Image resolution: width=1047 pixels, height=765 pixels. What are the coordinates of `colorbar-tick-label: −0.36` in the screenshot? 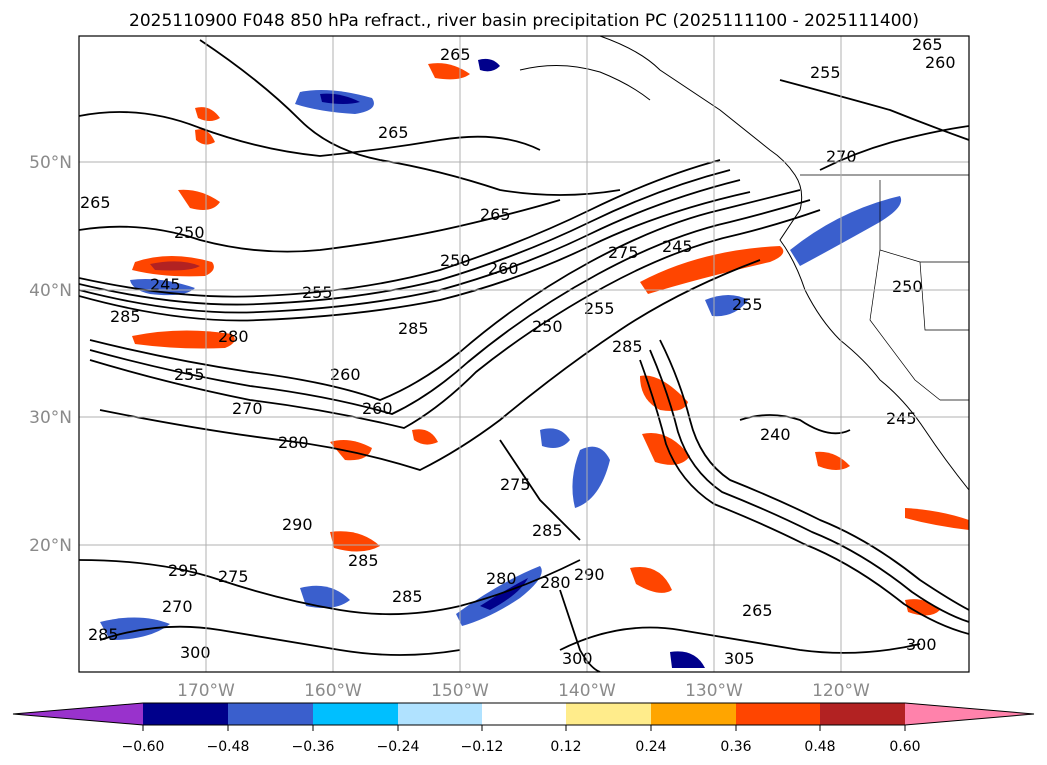 It's located at (313, 747).